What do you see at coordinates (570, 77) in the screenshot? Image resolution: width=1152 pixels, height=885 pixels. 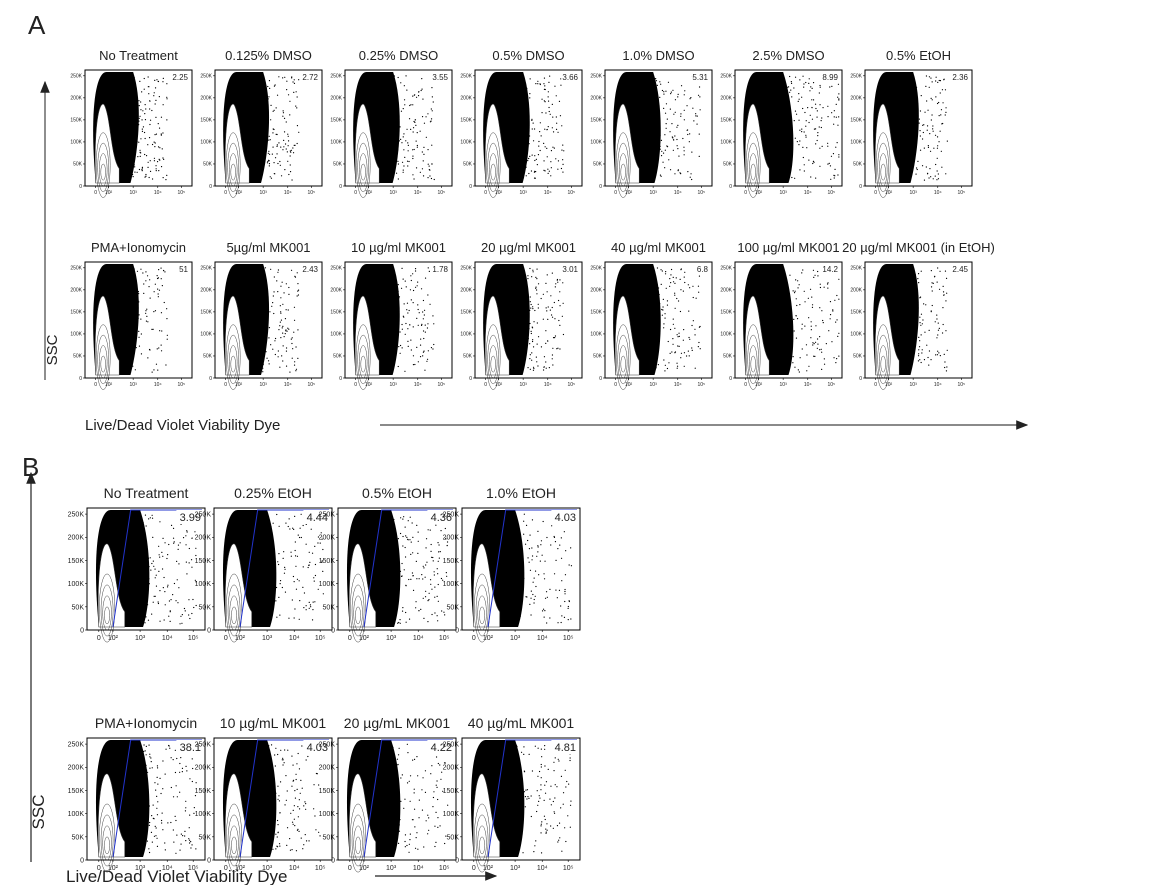 I see `gate-percent: 3.66` at bounding box center [570, 77].